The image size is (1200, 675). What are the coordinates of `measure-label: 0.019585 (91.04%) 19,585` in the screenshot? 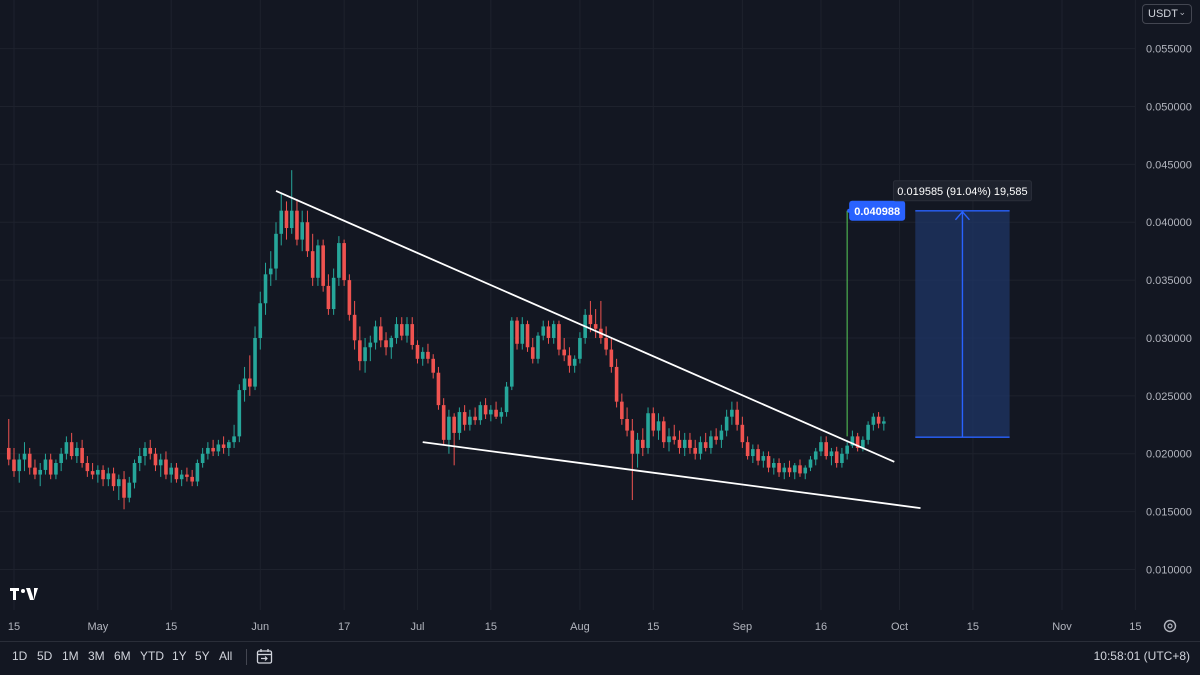 It's located at (962, 192).